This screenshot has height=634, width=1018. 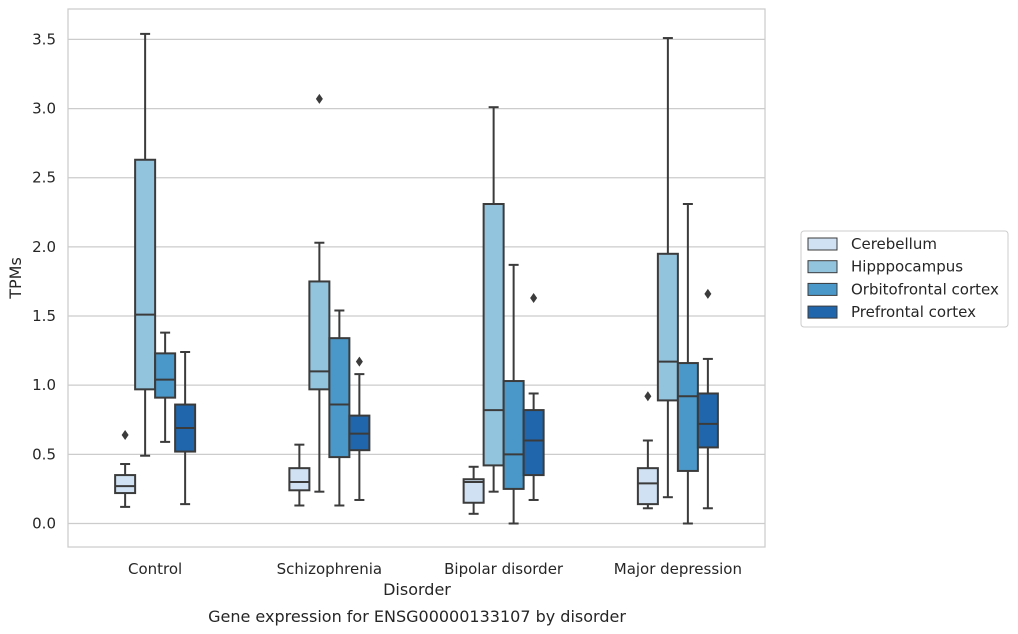 What do you see at coordinates (329, 569) in the screenshot?
I see `x-tick-label: Schizophrenia` at bounding box center [329, 569].